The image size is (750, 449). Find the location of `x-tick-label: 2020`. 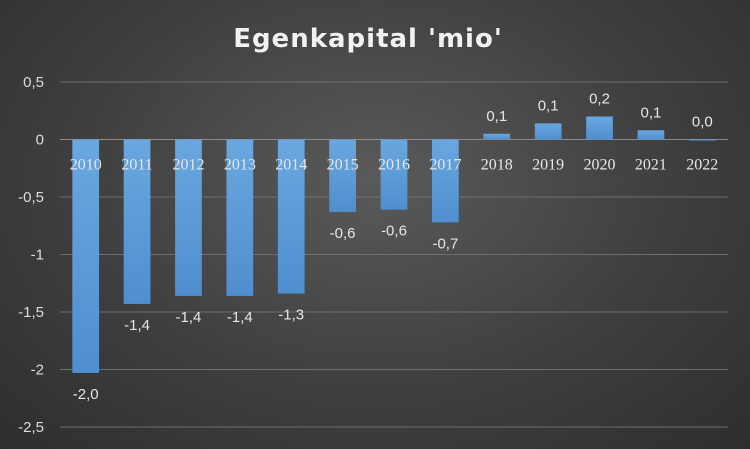

x-tick-label: 2020 is located at coordinates (600, 165).